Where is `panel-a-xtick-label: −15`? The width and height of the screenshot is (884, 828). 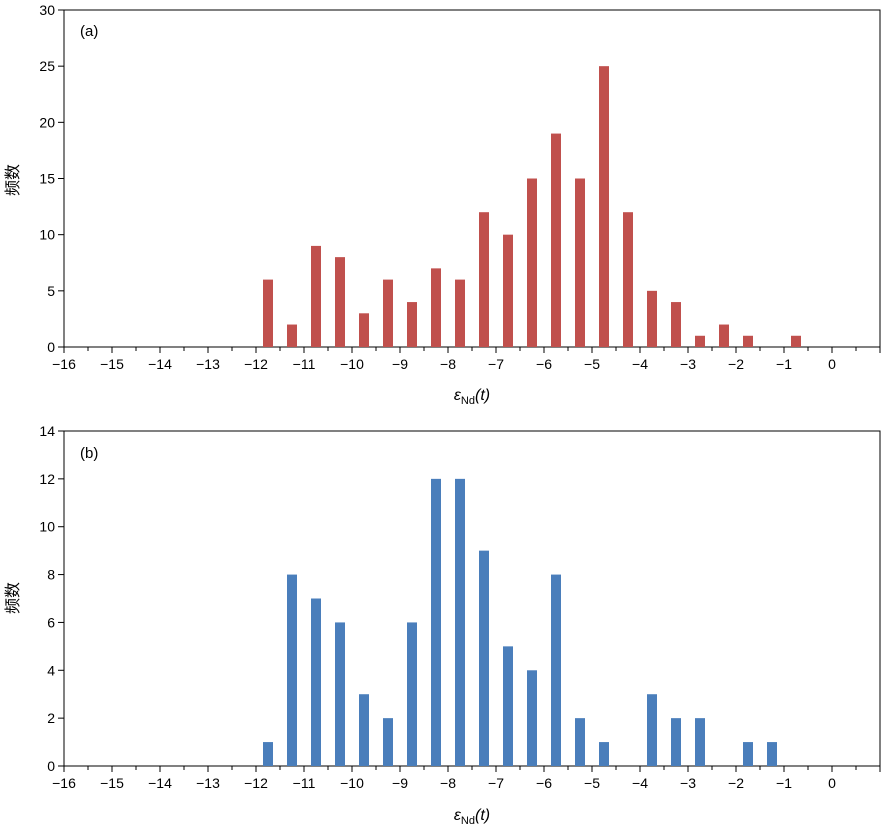 panel-a-xtick-label: −15 is located at coordinates (112, 364).